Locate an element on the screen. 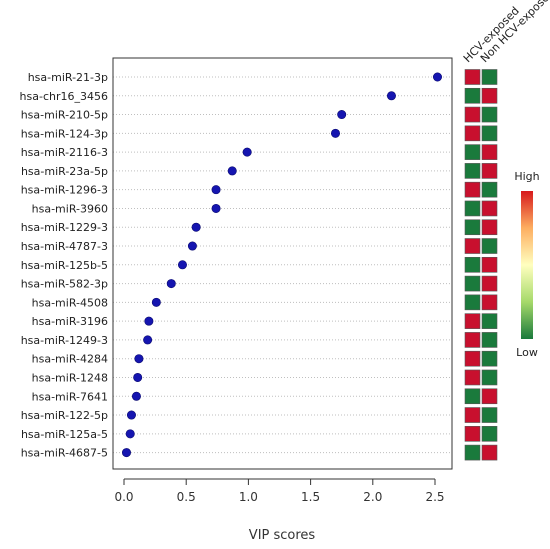  category-label: hsa-miR-7641 is located at coordinates (70, 396).